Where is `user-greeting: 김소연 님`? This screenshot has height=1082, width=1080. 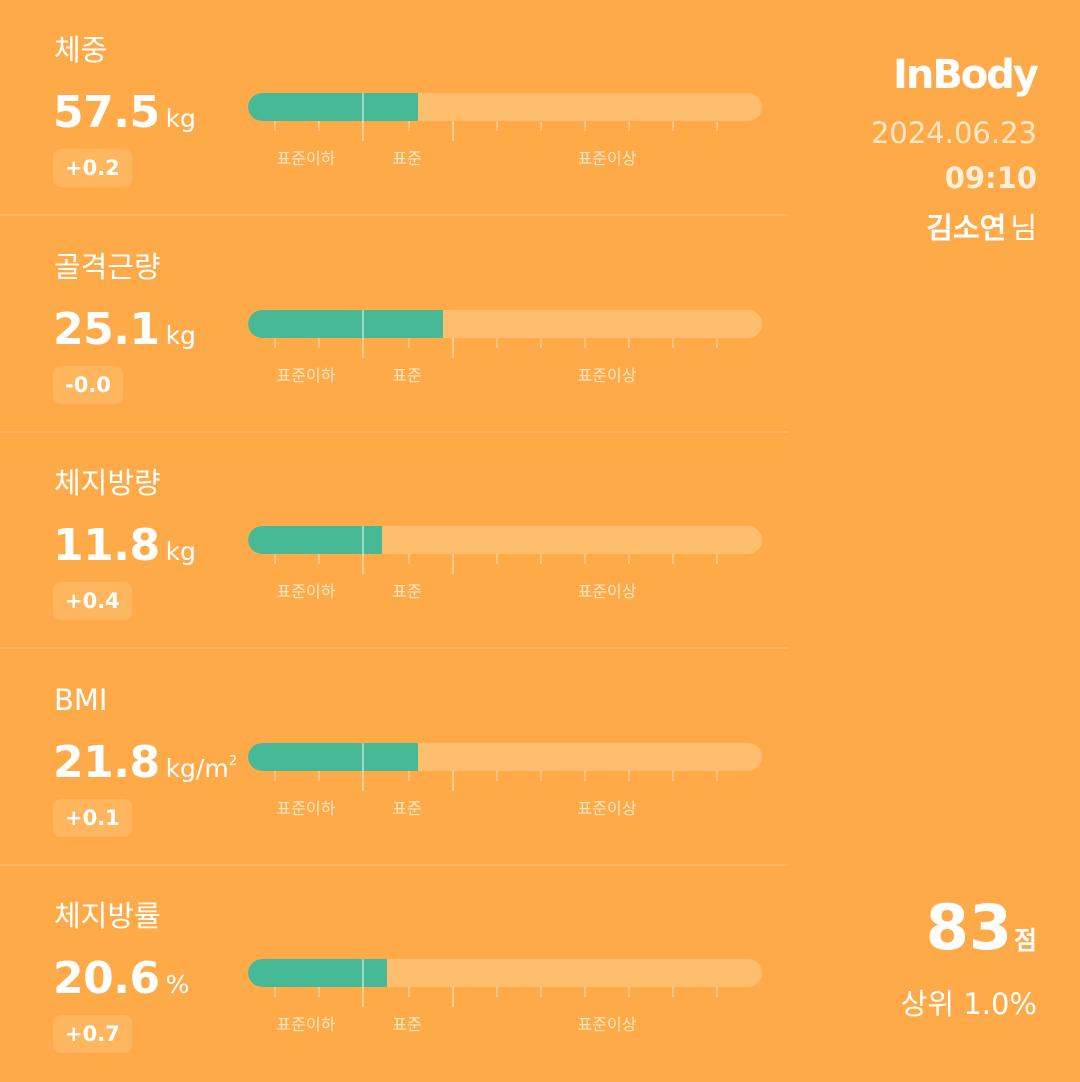
user-greeting: 김소연 님 is located at coordinates (981, 228).